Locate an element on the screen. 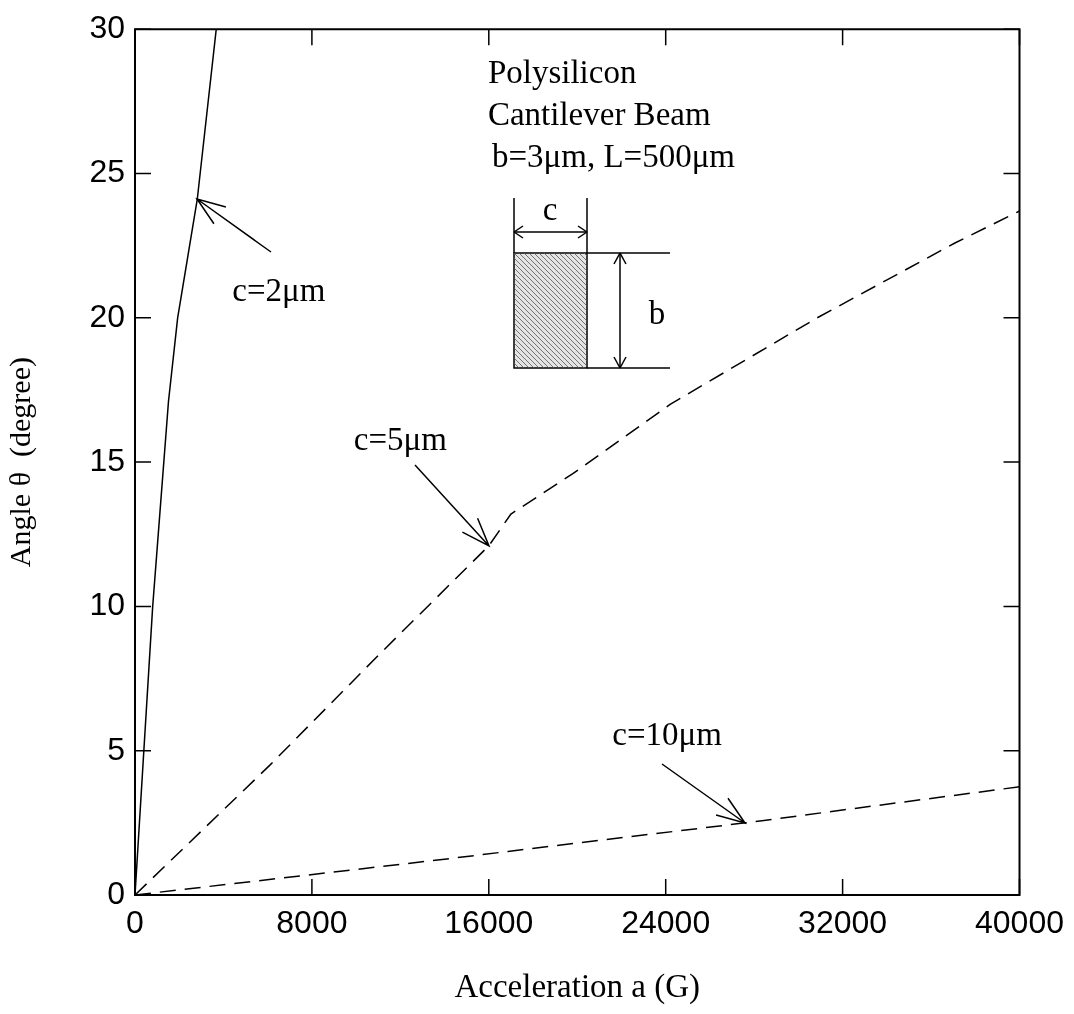  y-tick-label: 15 is located at coordinates (107, 459).